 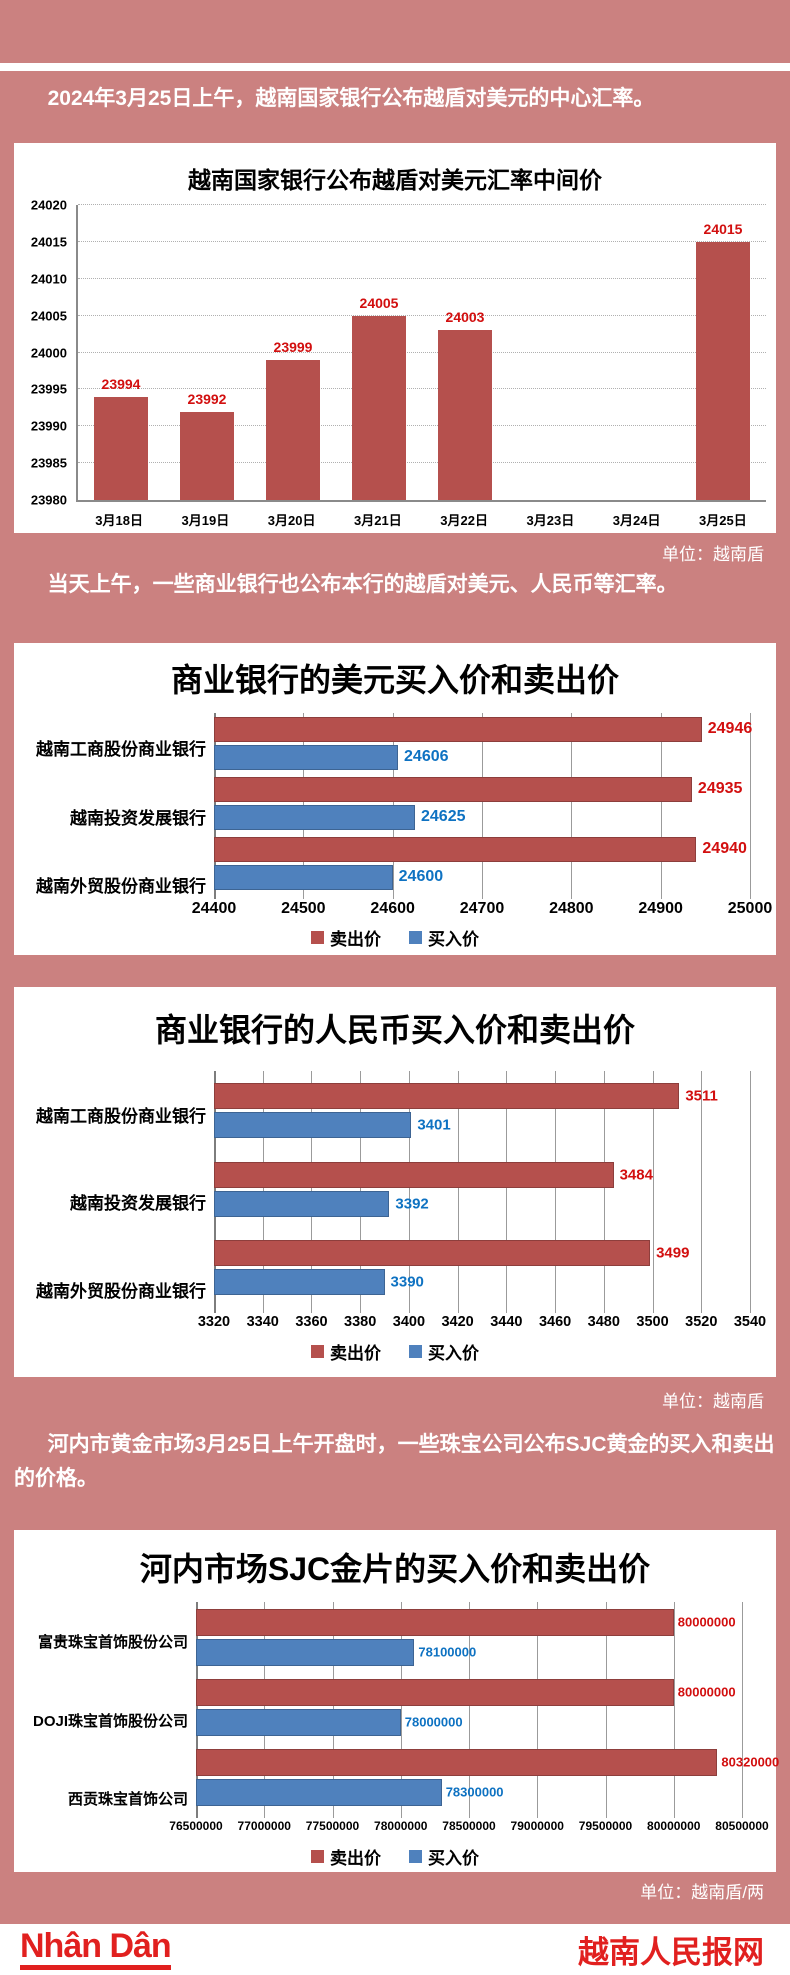 I want to click on bar-row: 24600, so click(x=482, y=877).